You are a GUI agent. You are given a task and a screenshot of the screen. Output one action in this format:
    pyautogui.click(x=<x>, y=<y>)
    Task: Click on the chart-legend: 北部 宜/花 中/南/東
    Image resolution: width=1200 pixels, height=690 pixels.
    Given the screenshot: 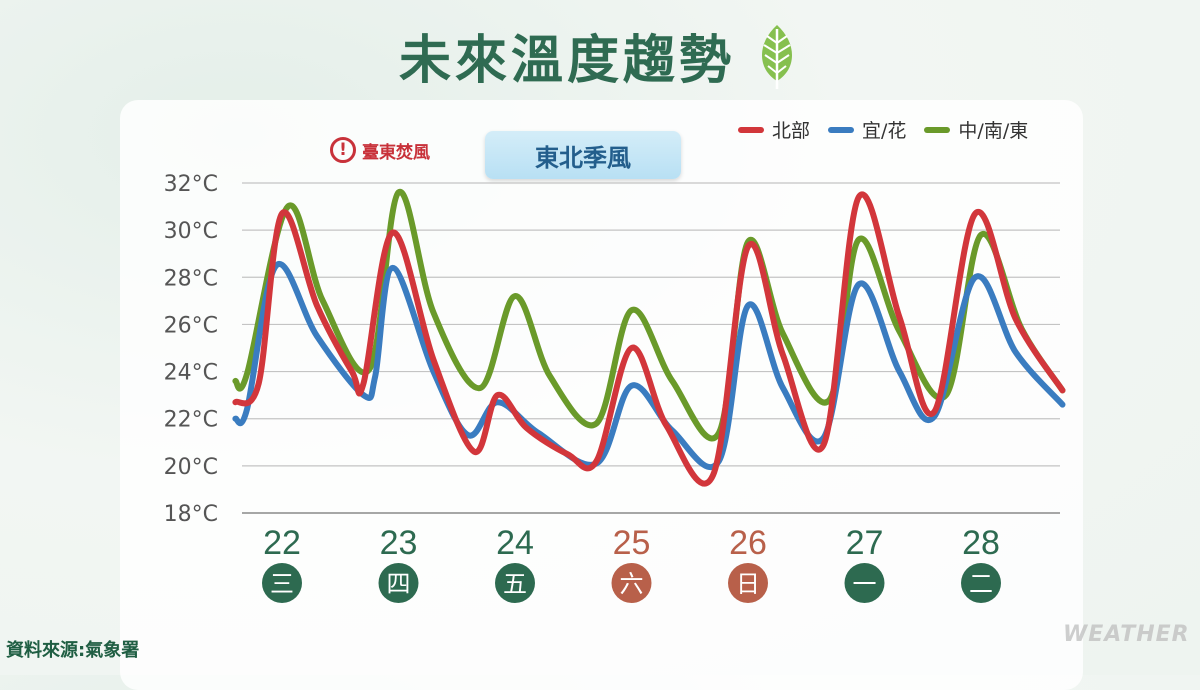 What is the action you would take?
    pyautogui.click(x=883, y=129)
    